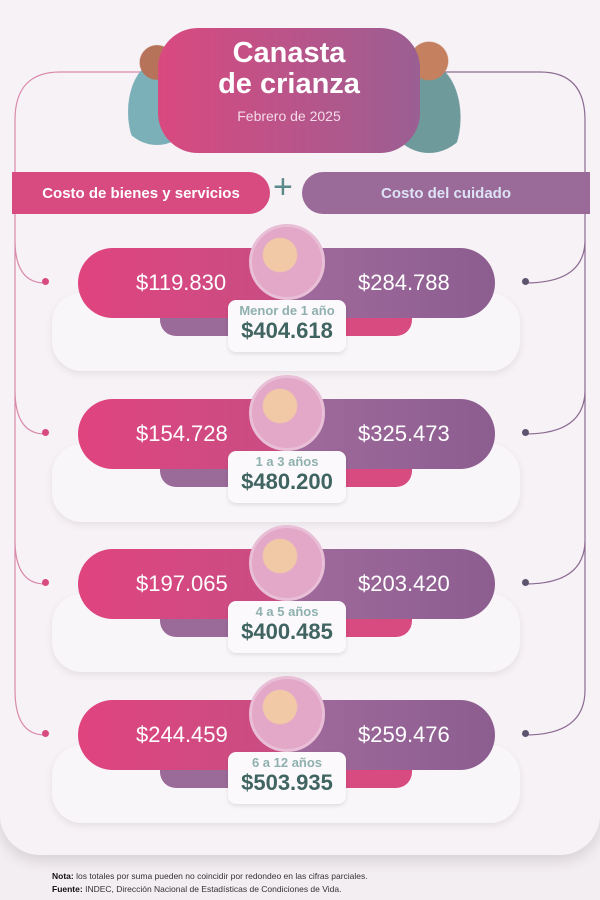 The height and width of the screenshot is (900, 600). What do you see at coordinates (289, 53) in the screenshot?
I see `title-line-1: Canasta` at bounding box center [289, 53].